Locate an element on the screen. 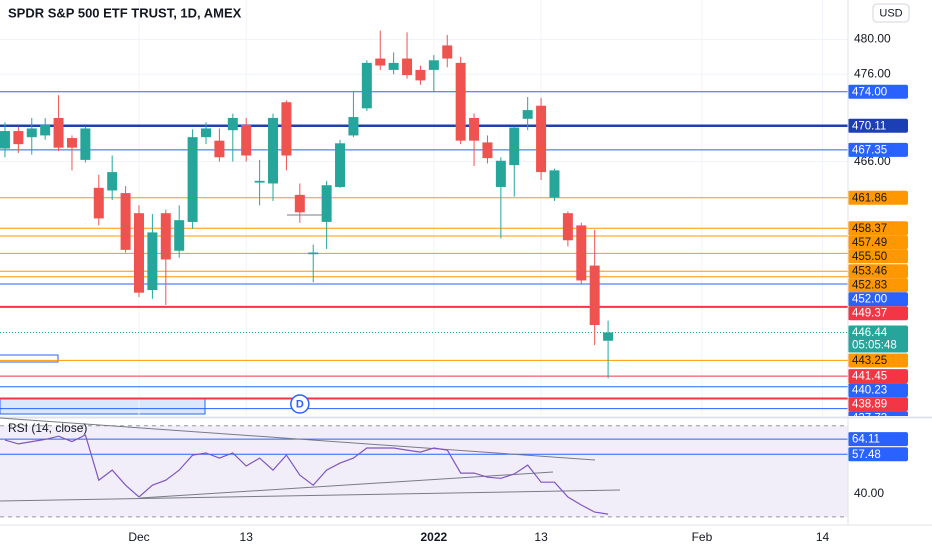  level-label: 441.45 is located at coordinates (869, 377).